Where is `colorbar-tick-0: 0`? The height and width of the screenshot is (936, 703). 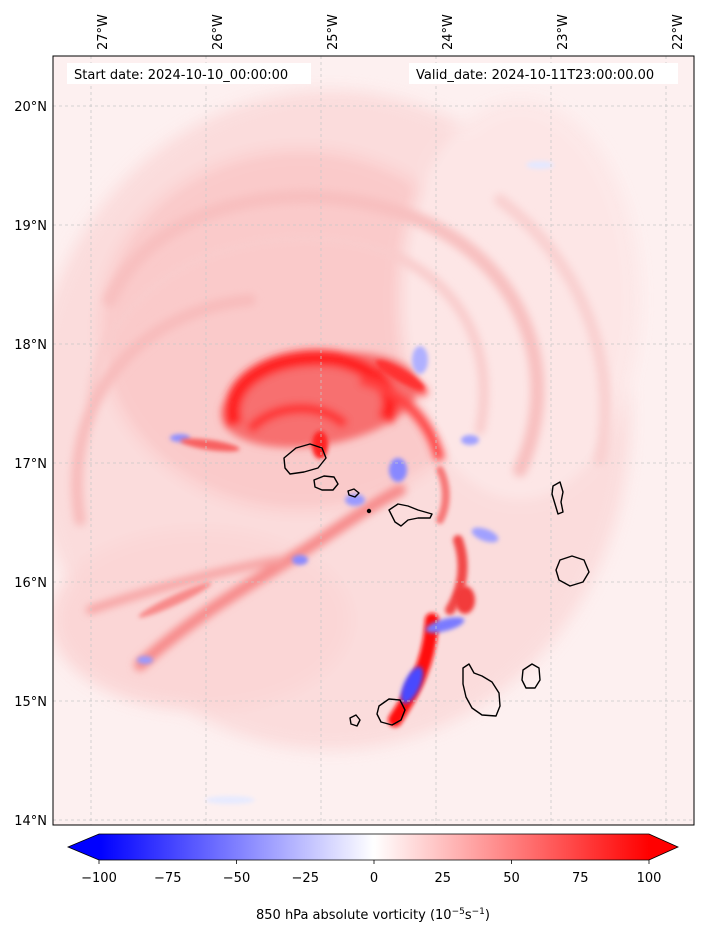 colorbar-tick-0: 0 is located at coordinates (374, 878).